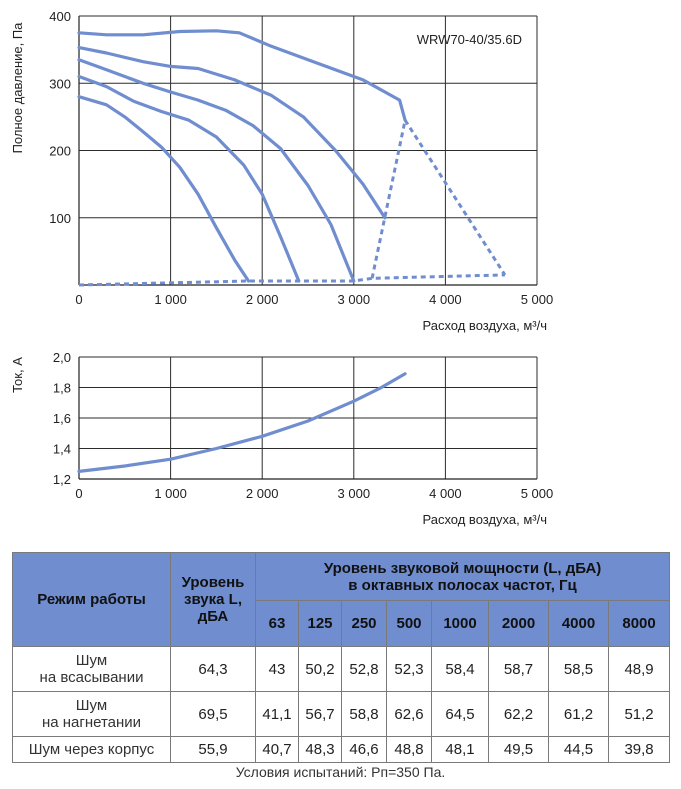 This screenshot has width=681, height=789. I want to click on cell-value: 58,4, so click(460, 669).